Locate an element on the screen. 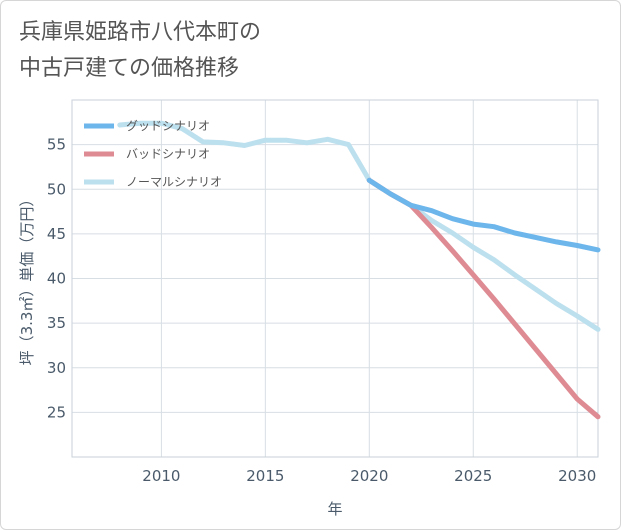 The width and height of the screenshot is (621, 530). y-tick-label: 25 is located at coordinates (56, 412).